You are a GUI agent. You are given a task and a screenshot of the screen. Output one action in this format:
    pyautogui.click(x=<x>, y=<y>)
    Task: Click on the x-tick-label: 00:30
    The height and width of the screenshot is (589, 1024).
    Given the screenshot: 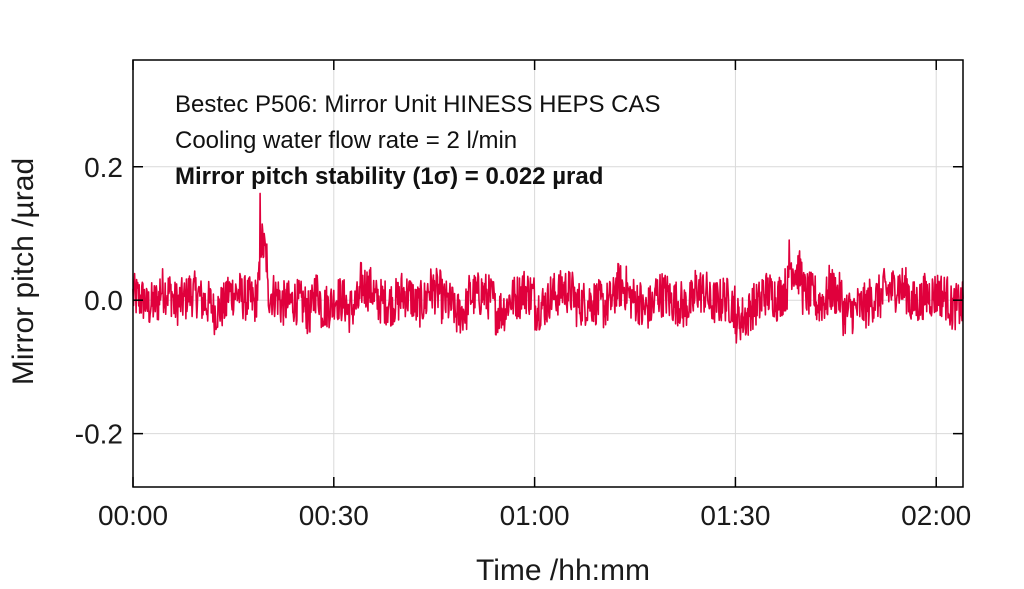 What is the action you would take?
    pyautogui.click(x=334, y=515)
    